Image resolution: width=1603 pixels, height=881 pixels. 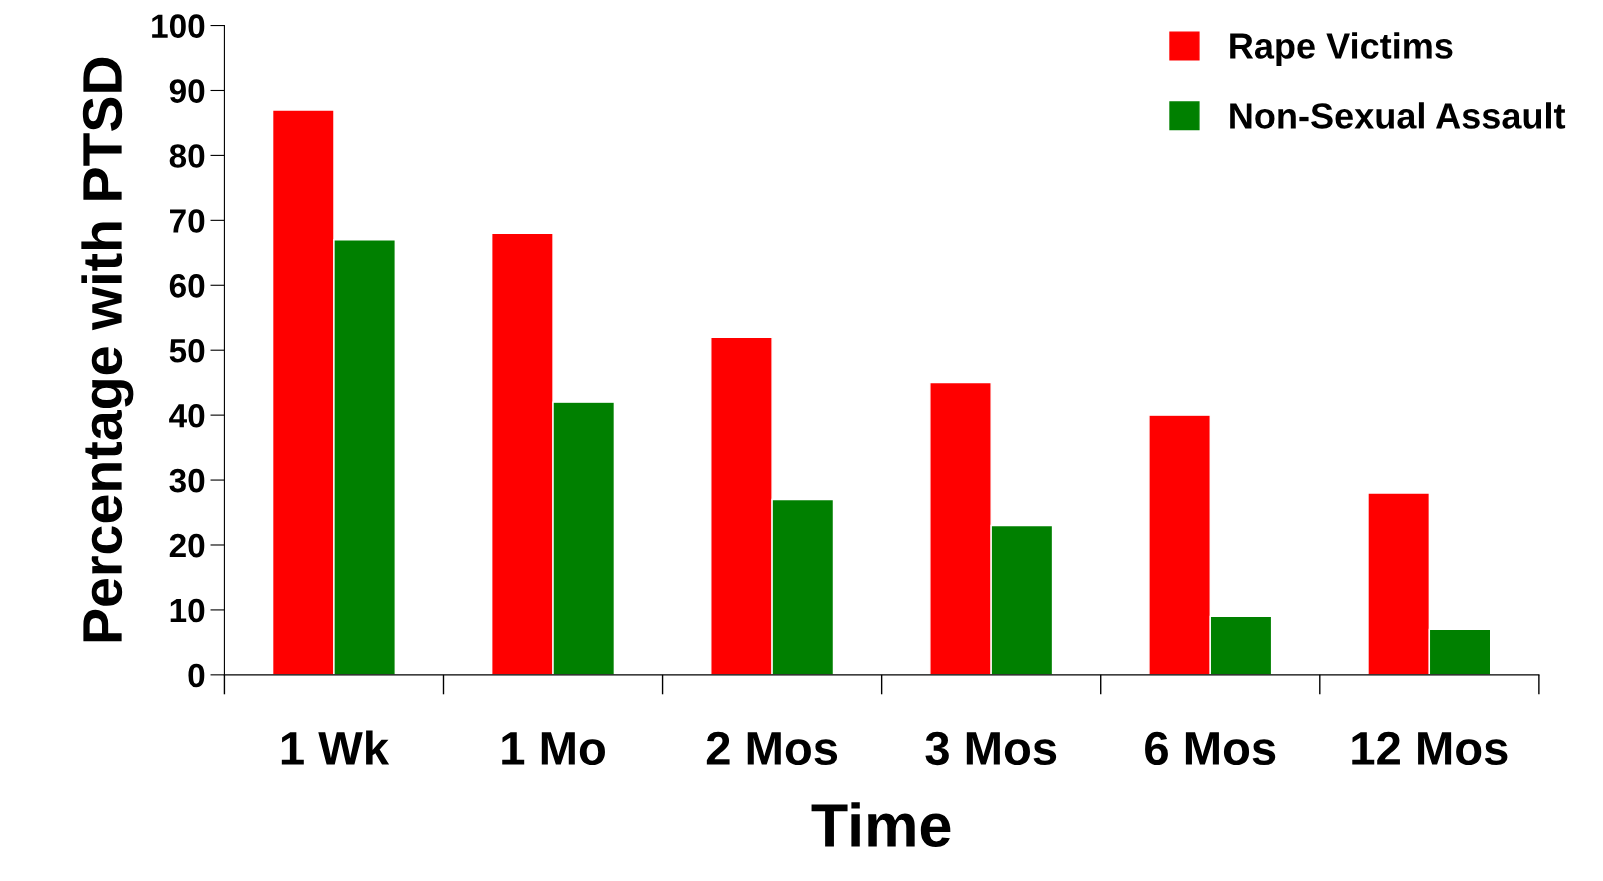 What do you see at coordinates (1341, 49) in the screenshot?
I see `legend-label: Rape Victims` at bounding box center [1341, 49].